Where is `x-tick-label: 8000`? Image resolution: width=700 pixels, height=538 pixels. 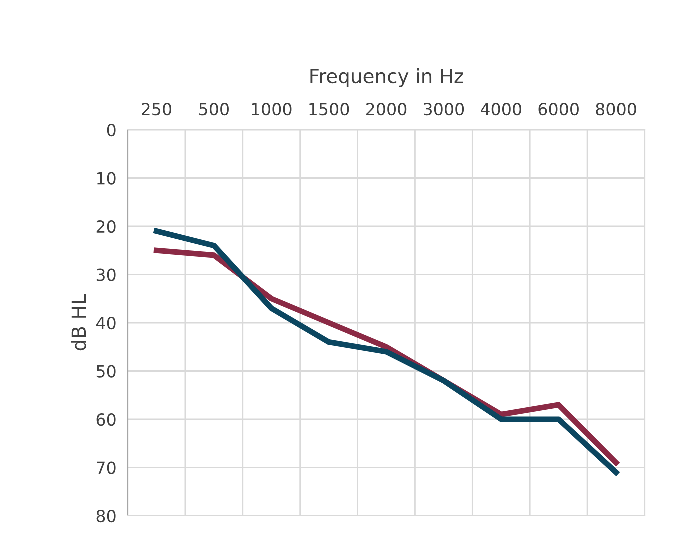
x-tick-label: 8000 is located at coordinates (616, 109).